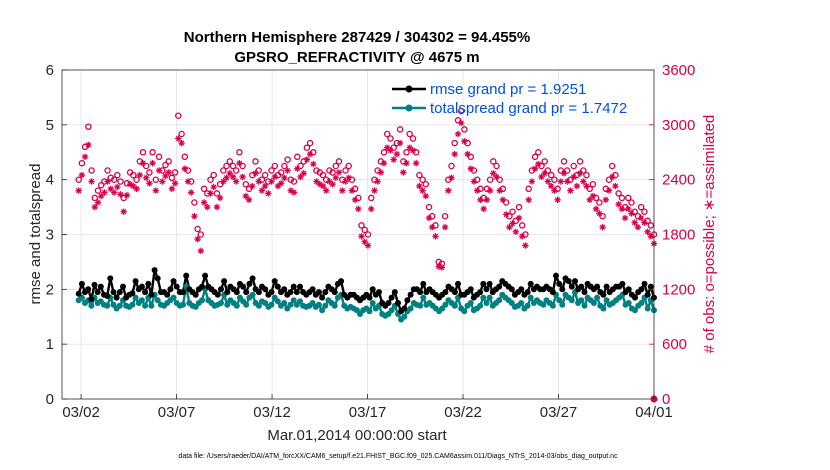  What do you see at coordinates (50, 344) in the screenshot?
I see `left-tick-label: 1` at bounding box center [50, 344].